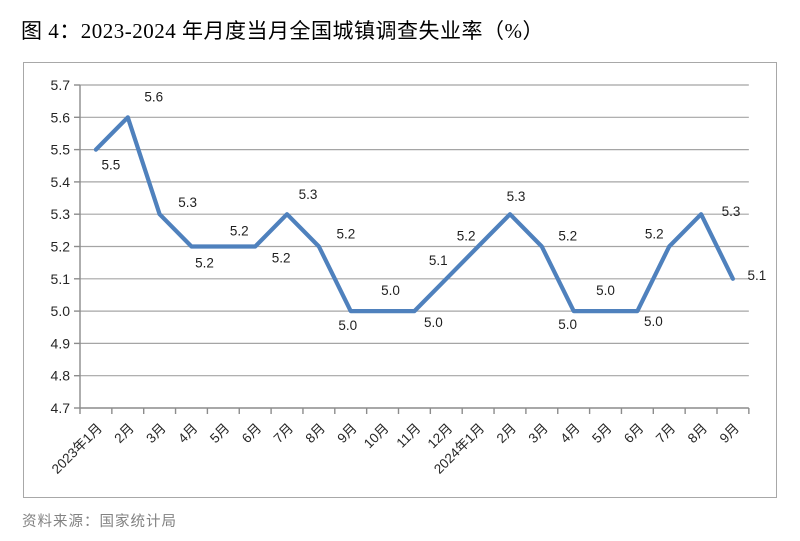 Image resolution: width=800 pixels, height=541 pixels. Describe the element at coordinates (61, 150) in the screenshot. I see `y-axis-tick-label: 5.5` at that location.